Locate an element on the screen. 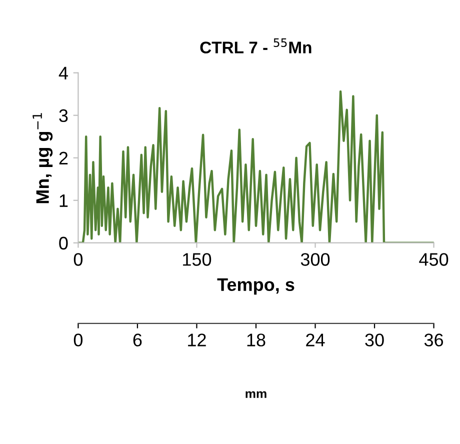 The width and height of the screenshot is (460, 444). x2-tick-label: 12 is located at coordinates (197, 340).